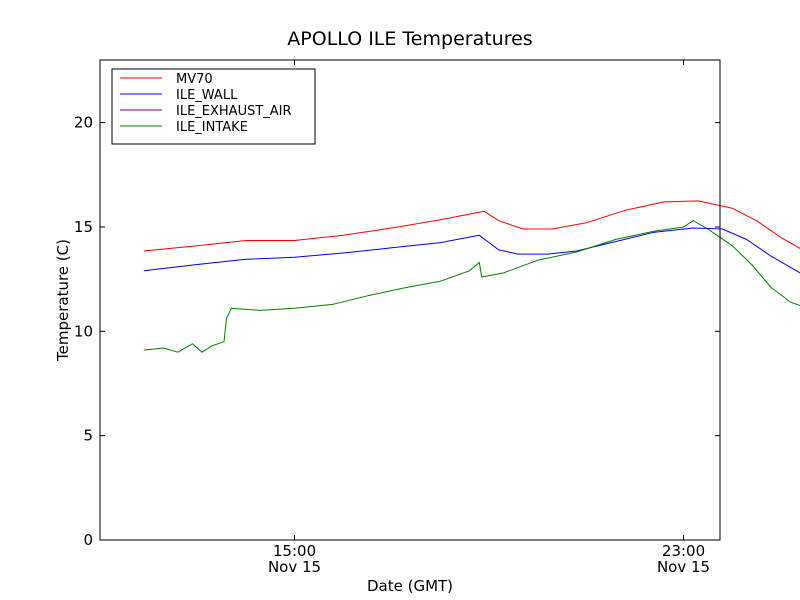 The width and height of the screenshot is (800, 600). Describe the element at coordinates (471, 226) in the screenshot. I see `series-line-mv70` at that location.